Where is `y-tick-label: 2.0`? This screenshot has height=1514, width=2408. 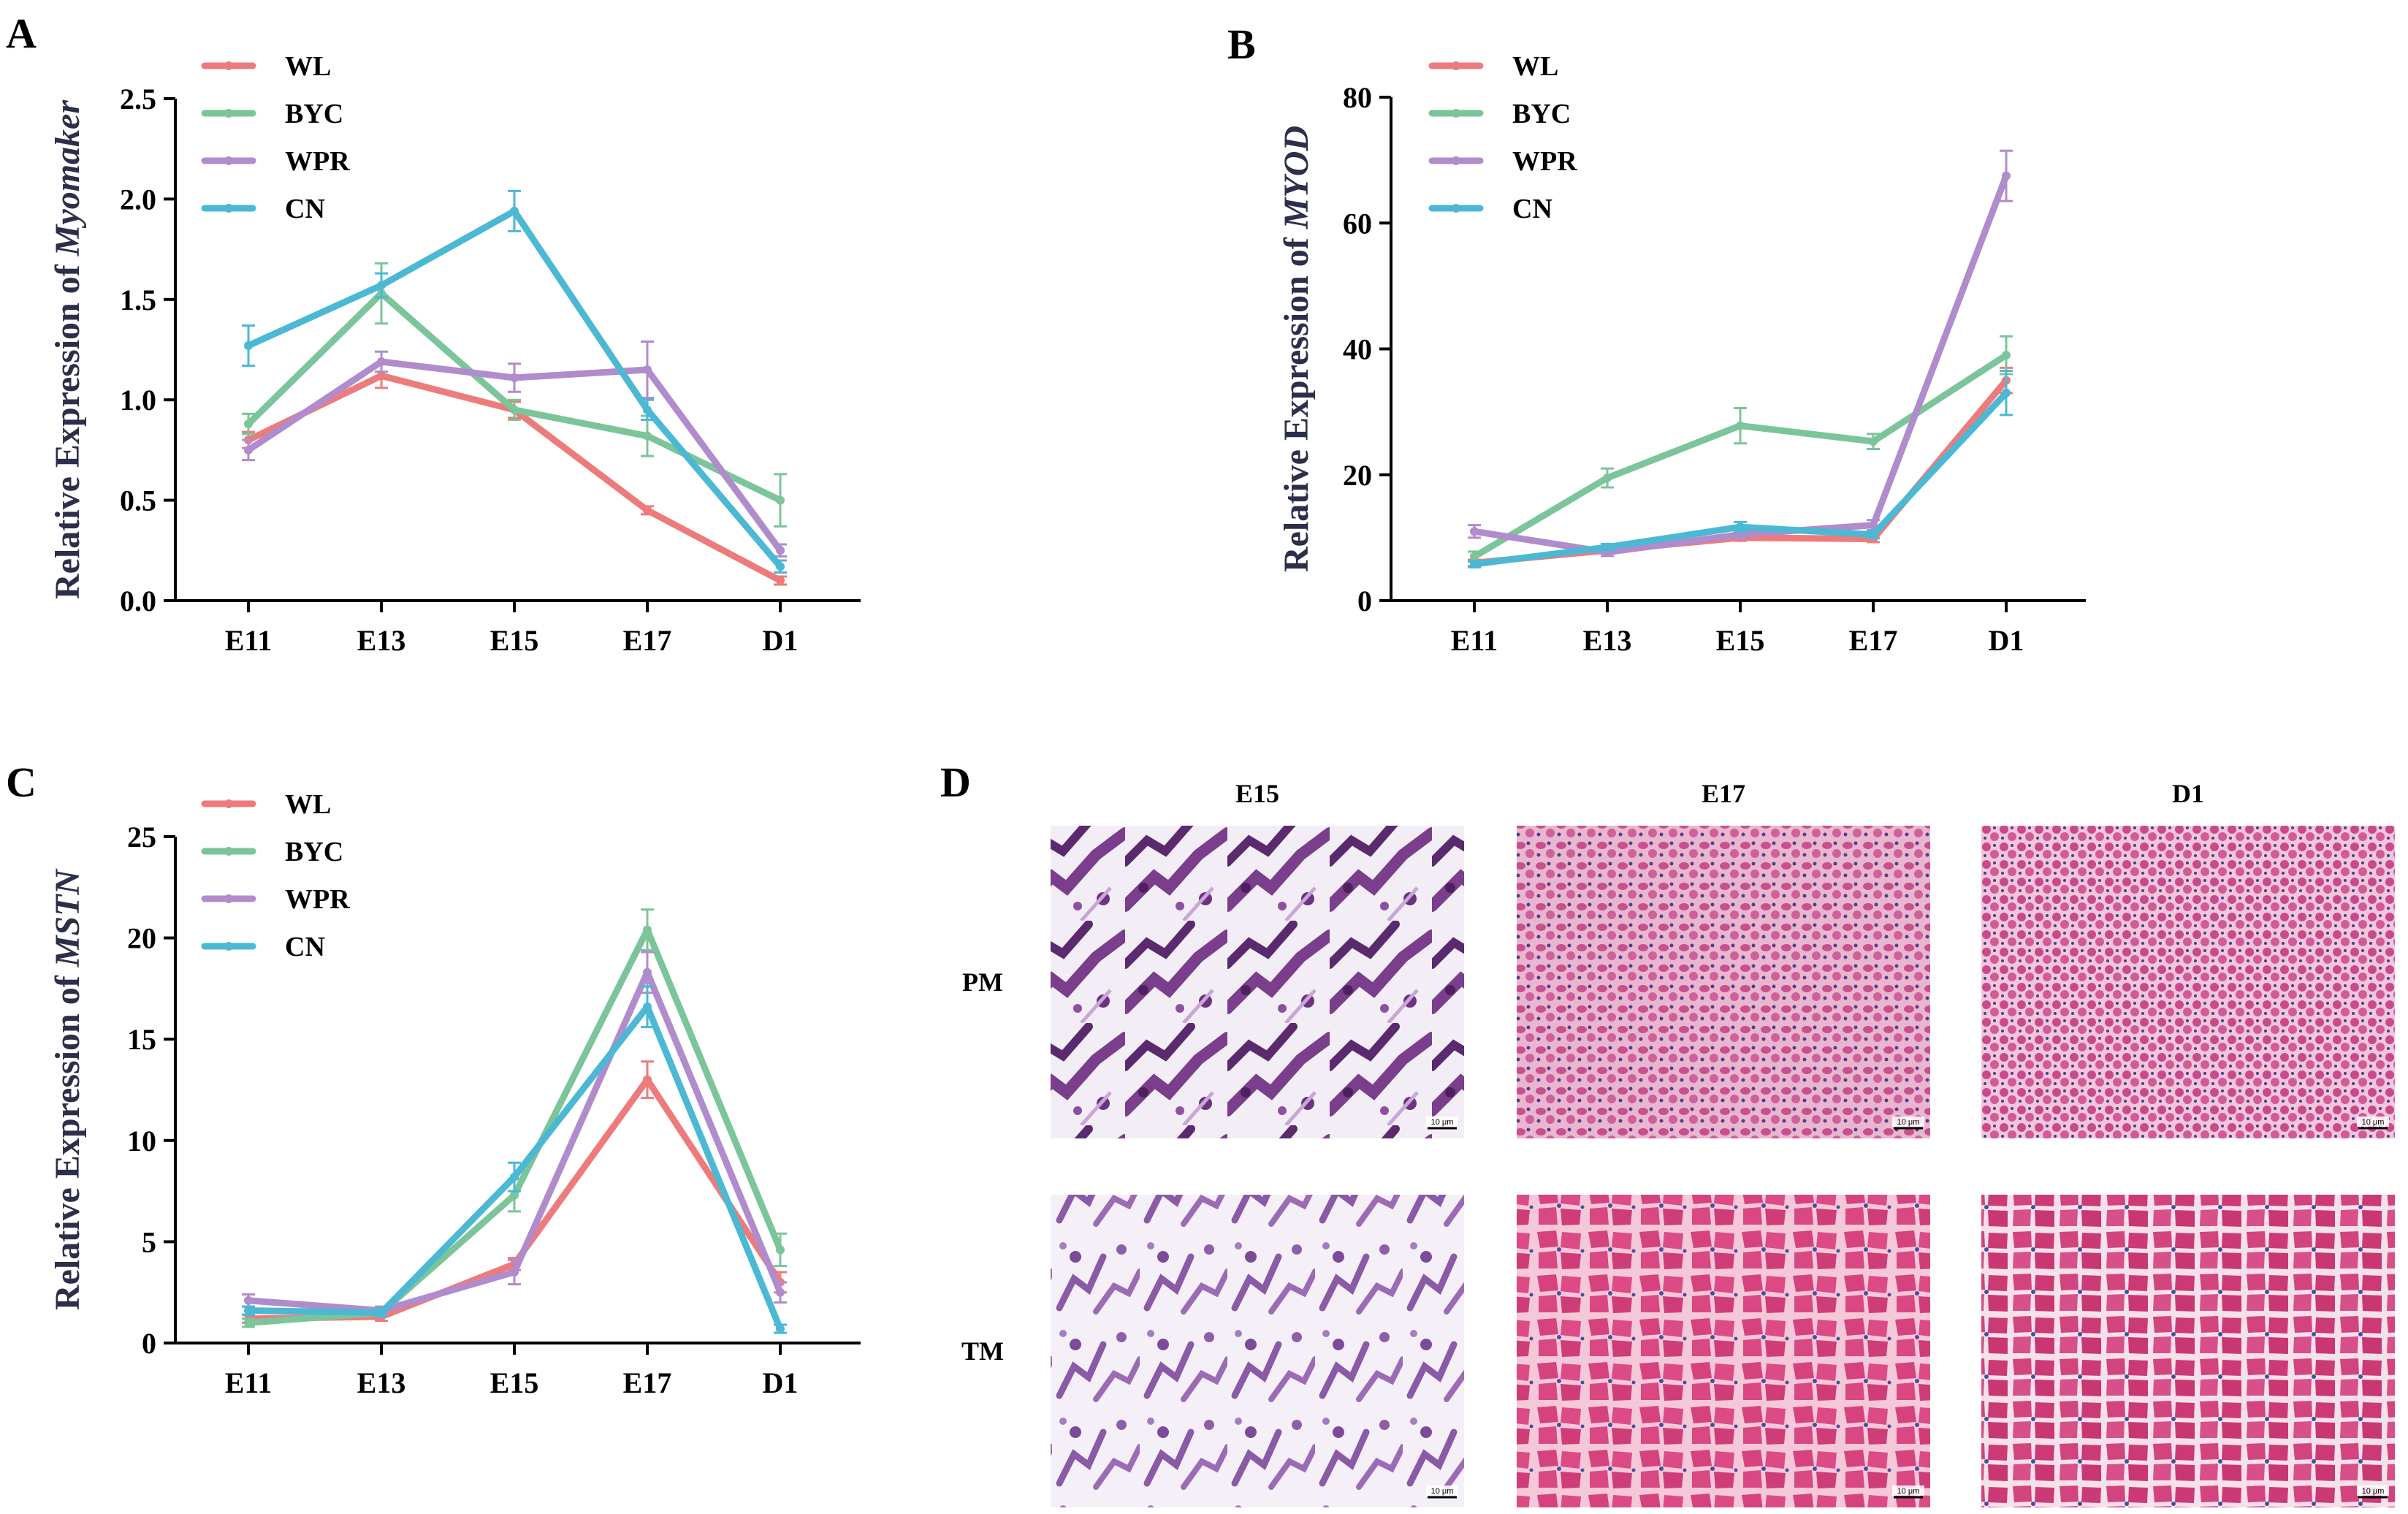
y-tick-label: 2.0 is located at coordinates (138, 199).